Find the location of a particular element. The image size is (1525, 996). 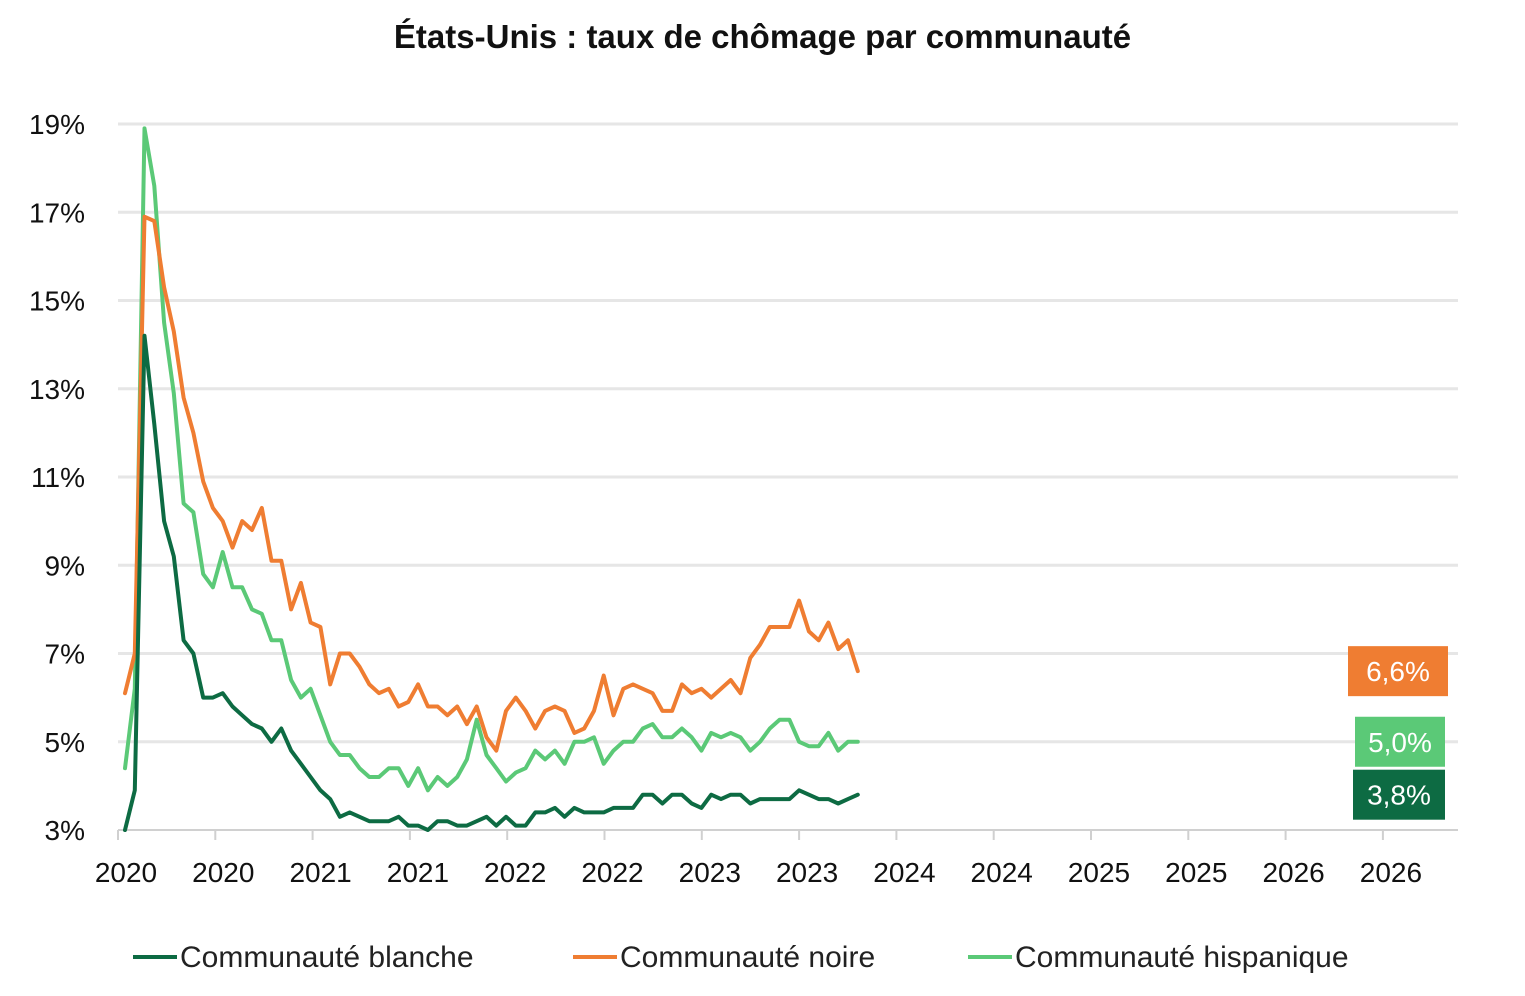

end-badge-1: 6,6% is located at coordinates (1398, 671).